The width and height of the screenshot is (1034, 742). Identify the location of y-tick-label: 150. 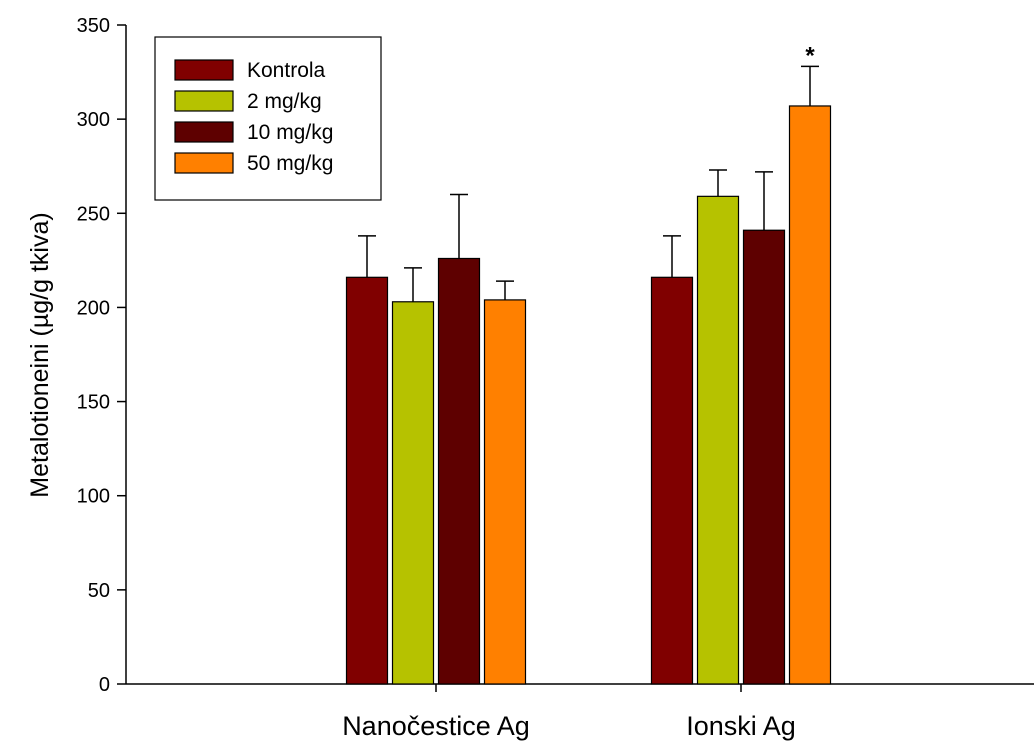
(93, 403).